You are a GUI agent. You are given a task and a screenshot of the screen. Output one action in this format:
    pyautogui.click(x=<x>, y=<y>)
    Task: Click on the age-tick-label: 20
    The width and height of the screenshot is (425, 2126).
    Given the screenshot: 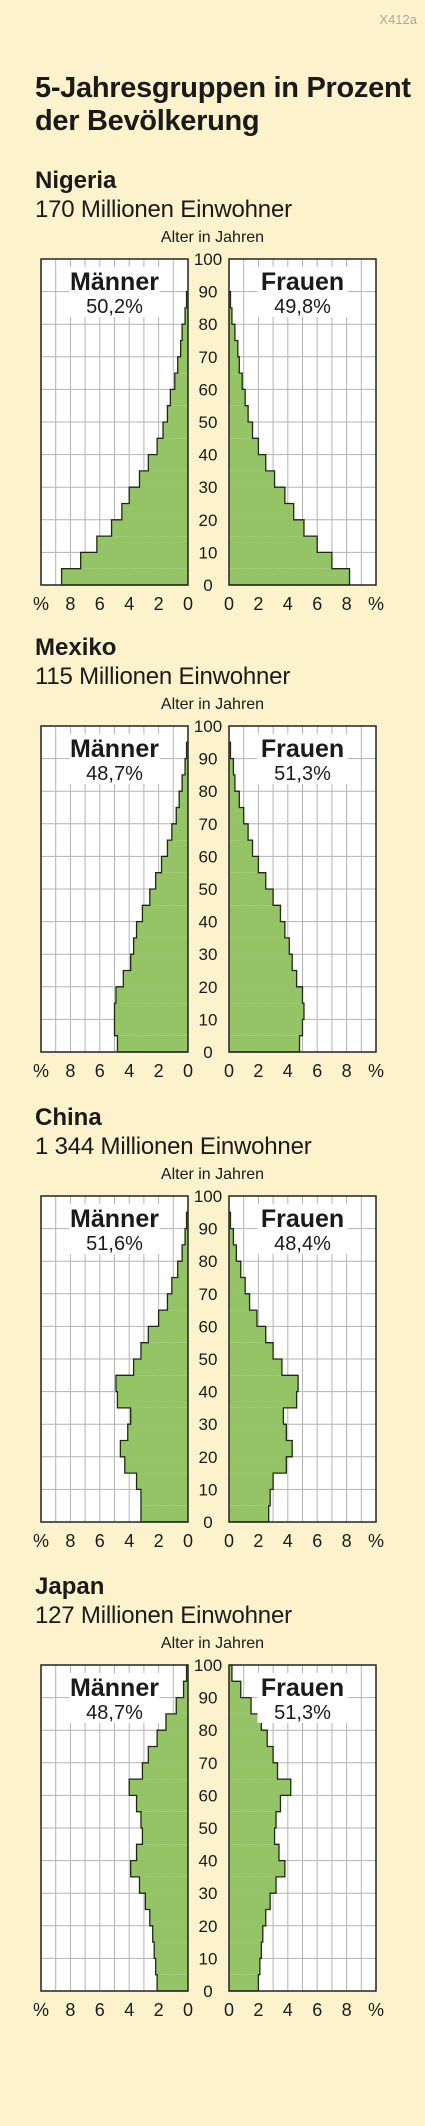 What is the action you would take?
    pyautogui.click(x=208, y=1926)
    